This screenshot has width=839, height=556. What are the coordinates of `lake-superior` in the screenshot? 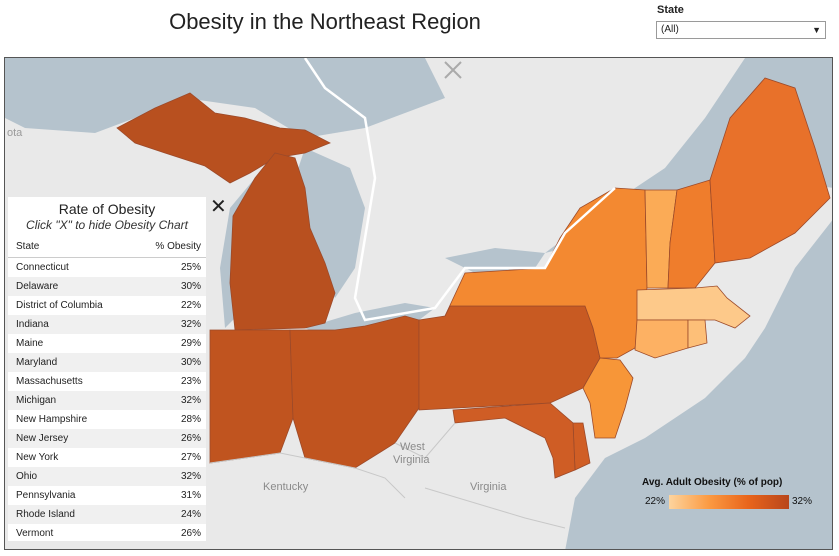 It's located at (225, 98).